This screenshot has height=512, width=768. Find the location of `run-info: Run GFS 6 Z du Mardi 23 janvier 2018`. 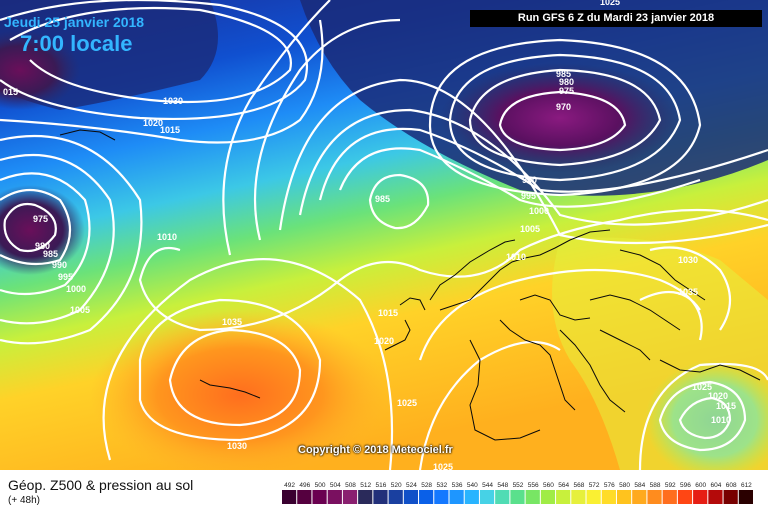

run-info: Run GFS 6 Z du Mardi 23 janvier 2018 is located at coordinates (616, 18).